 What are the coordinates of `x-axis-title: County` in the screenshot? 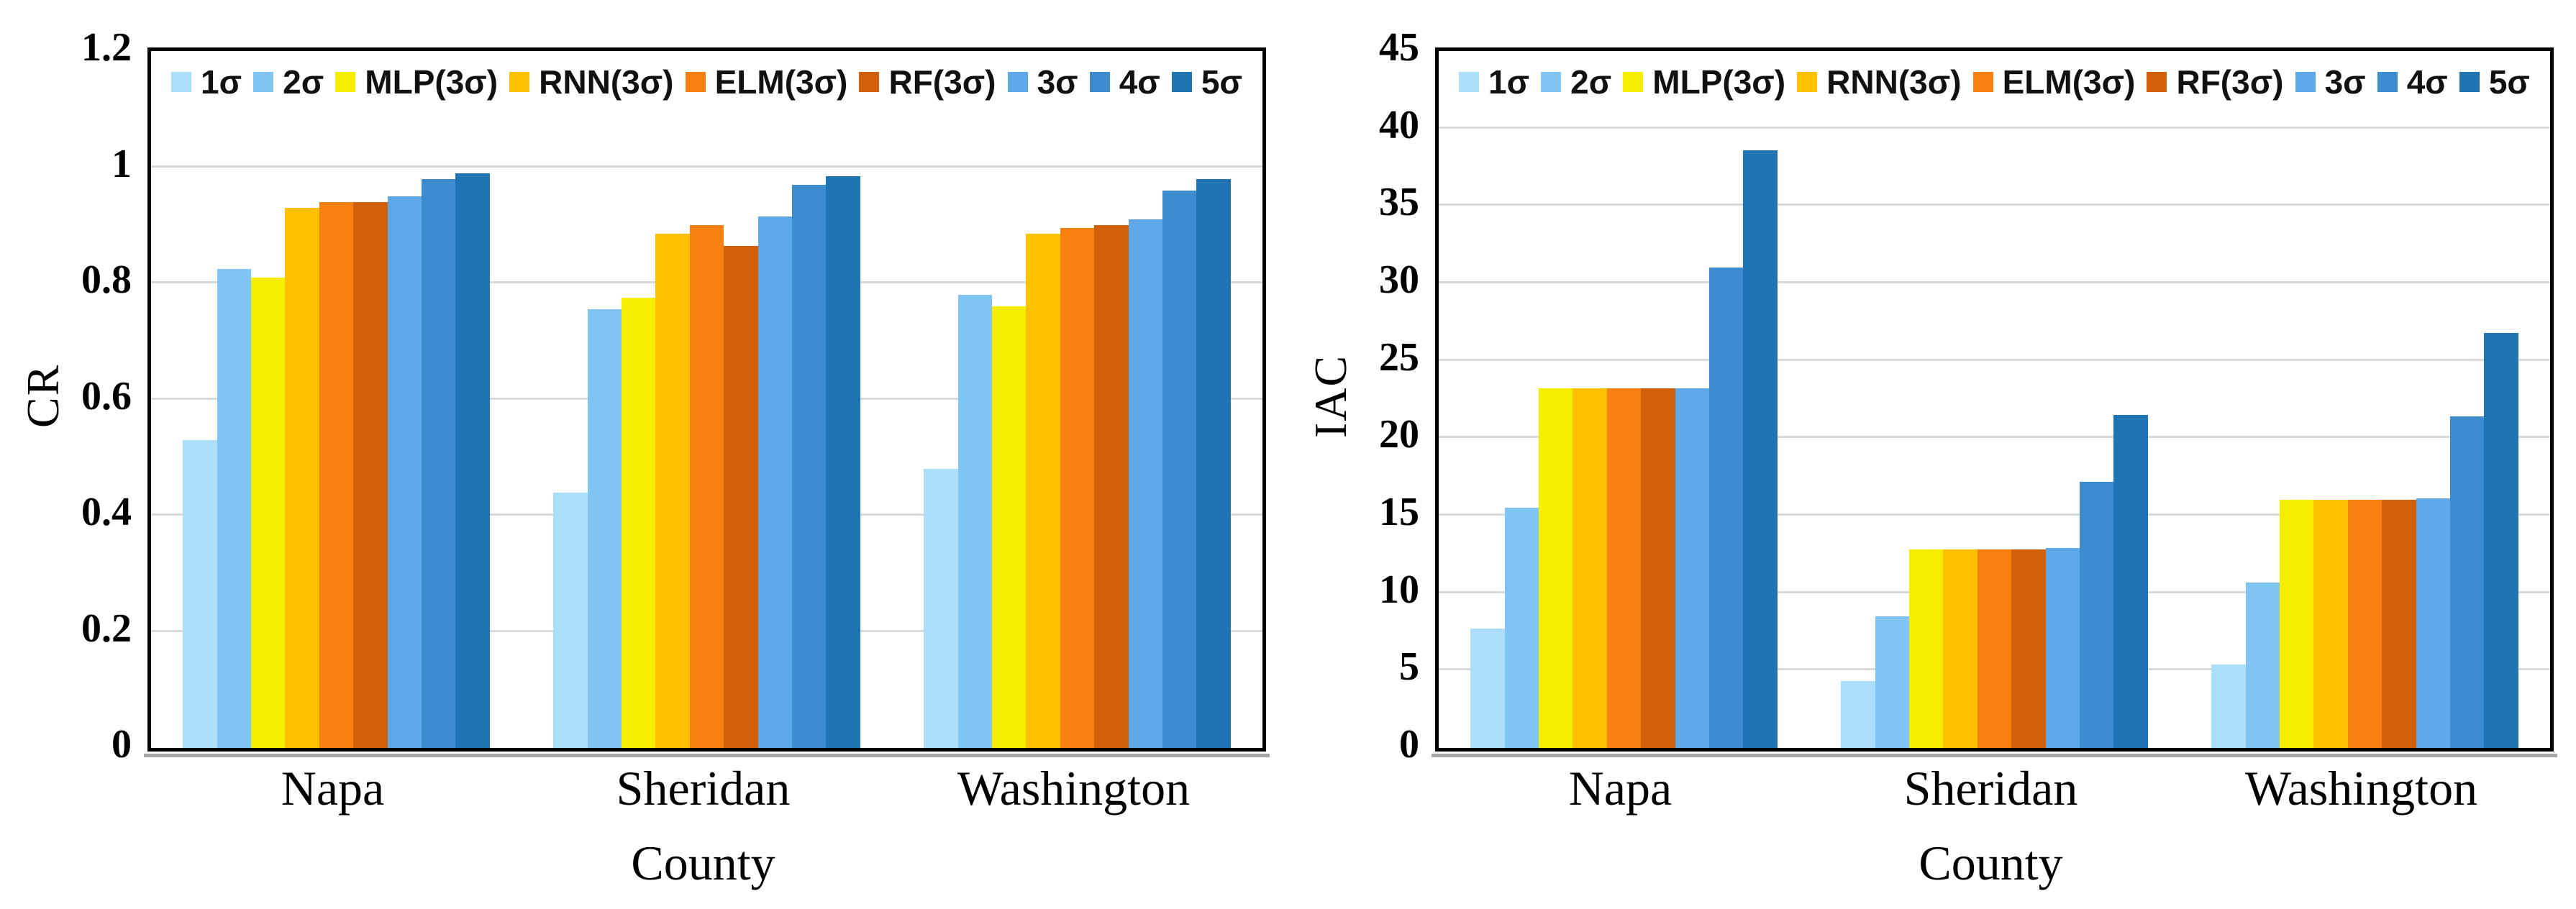 It's located at (1991, 863).